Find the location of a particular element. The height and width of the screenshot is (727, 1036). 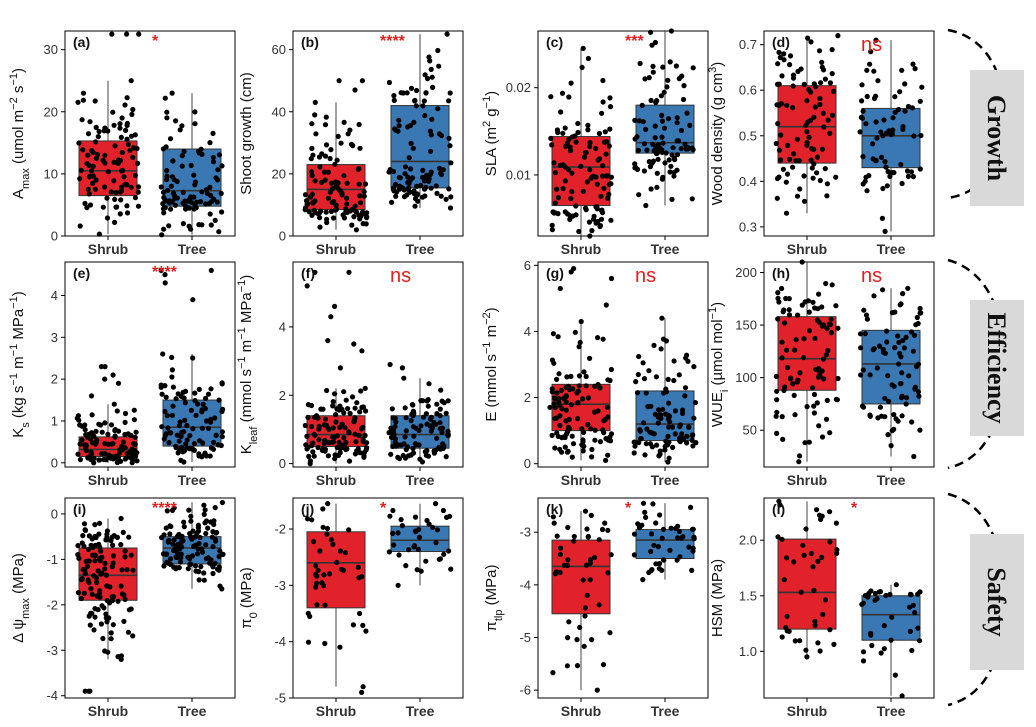

y-axis-label-part: g is located at coordinates (491, 114).